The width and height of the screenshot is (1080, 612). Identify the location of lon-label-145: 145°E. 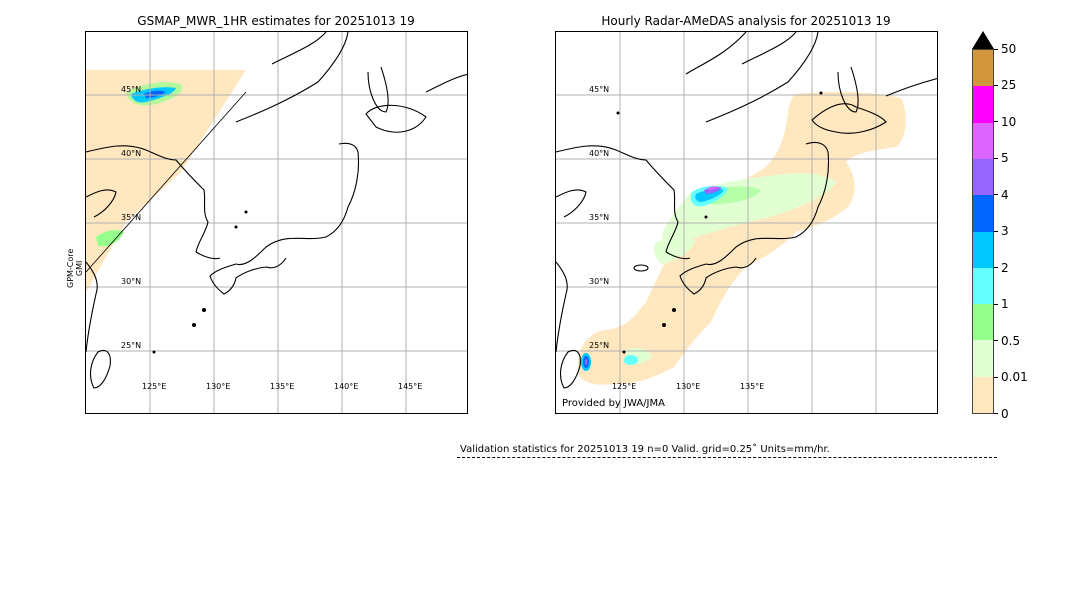
(410, 386).